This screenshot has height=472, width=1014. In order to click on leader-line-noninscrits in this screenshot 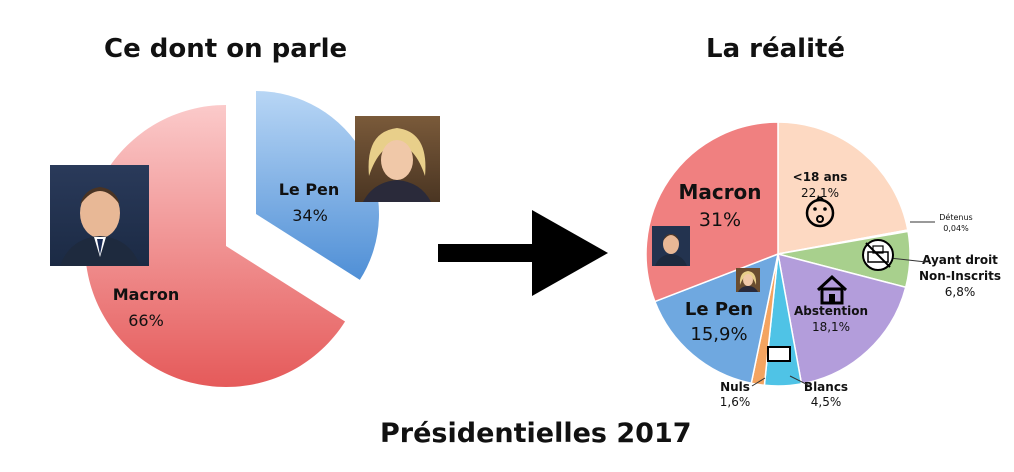, I will do `click(908, 260)`.